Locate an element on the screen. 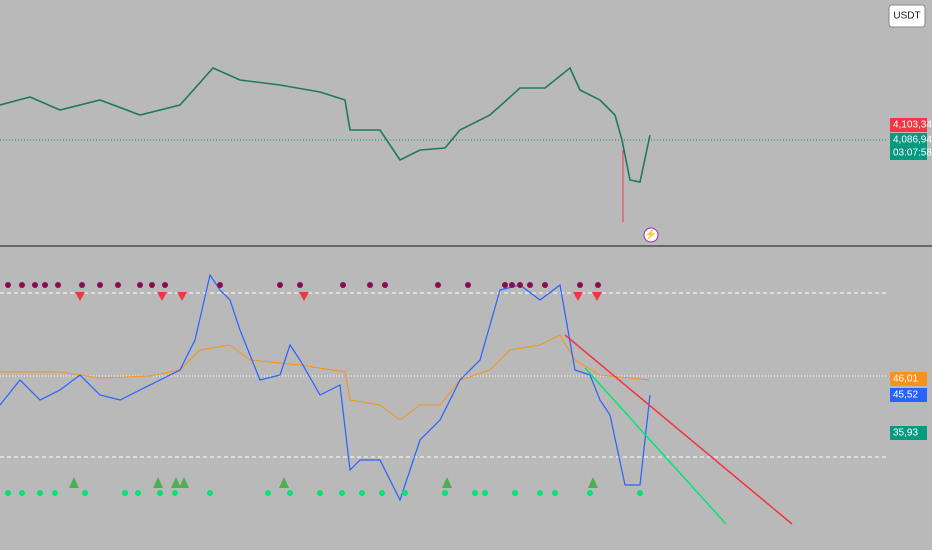  currency-button is located at coordinates (907, 16).